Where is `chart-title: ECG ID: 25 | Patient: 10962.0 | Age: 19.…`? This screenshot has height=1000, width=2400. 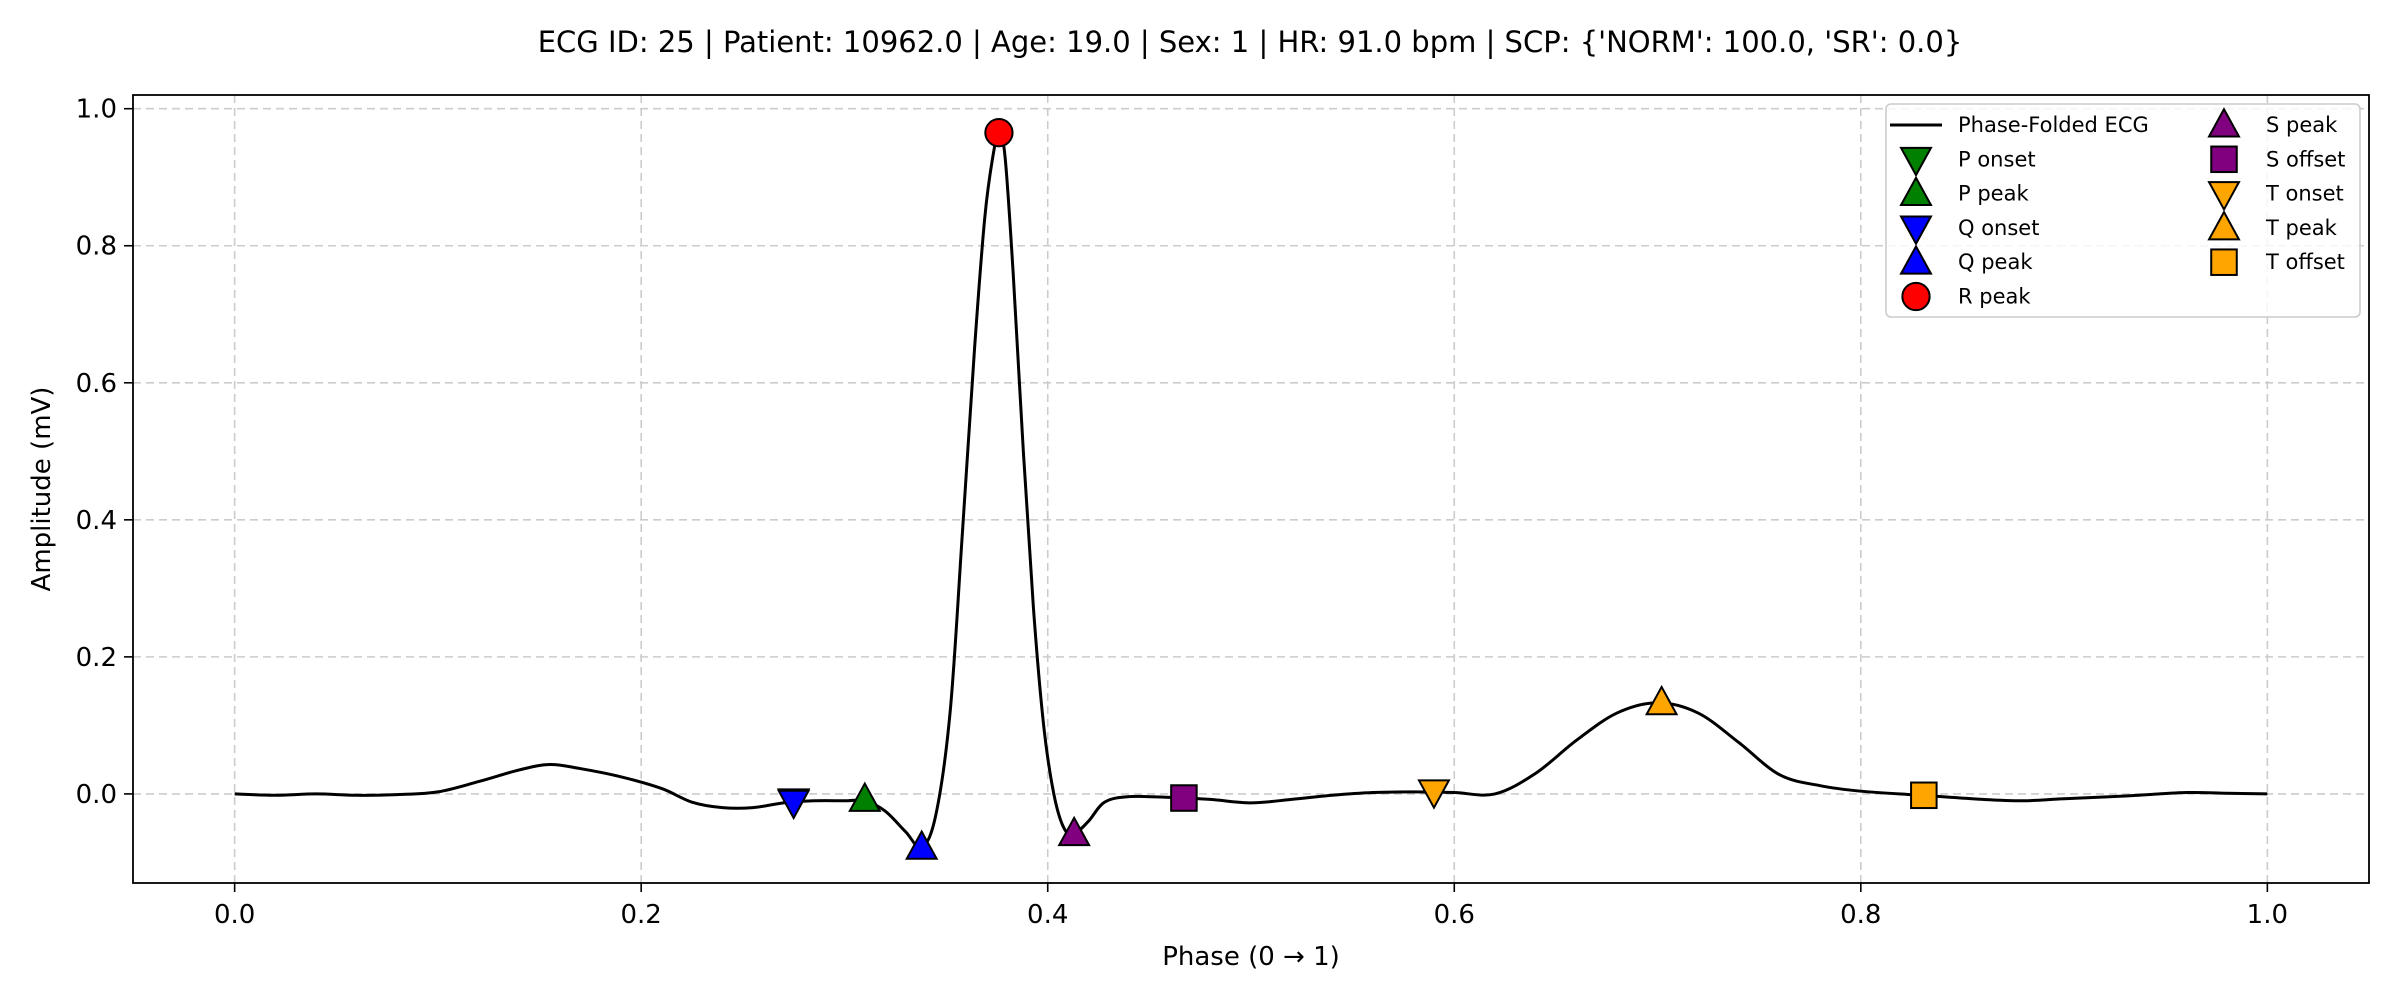 chart-title: ECG ID: 25 | Patient: 10962.0 | Age: 19.… is located at coordinates (1250, 42).